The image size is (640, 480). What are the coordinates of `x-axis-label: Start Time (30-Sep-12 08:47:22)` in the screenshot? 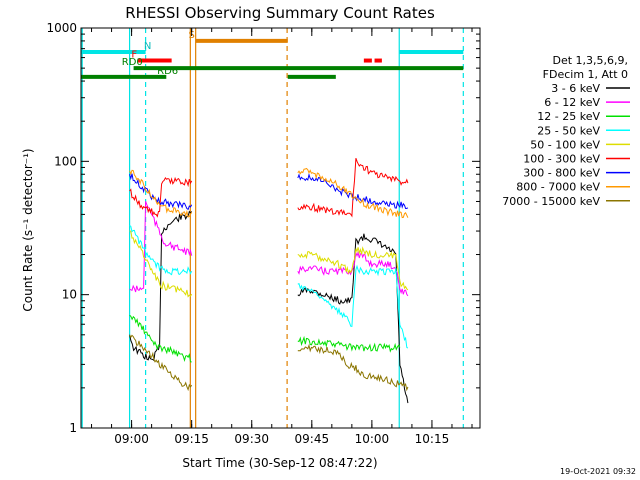 It's located at (279, 463).